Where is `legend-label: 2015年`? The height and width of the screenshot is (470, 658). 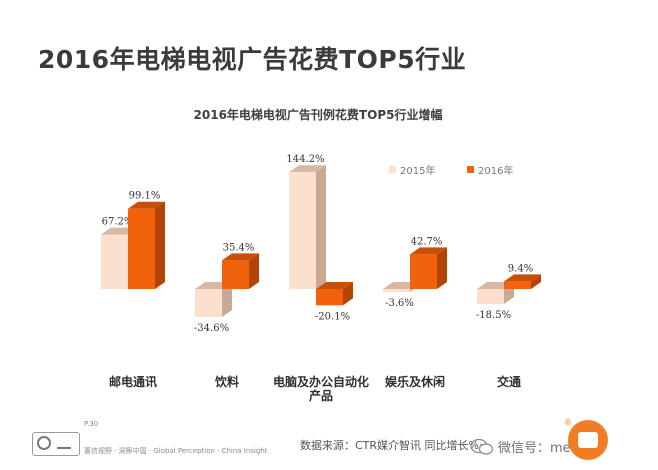
legend-label: 2015年 is located at coordinates (417, 170).